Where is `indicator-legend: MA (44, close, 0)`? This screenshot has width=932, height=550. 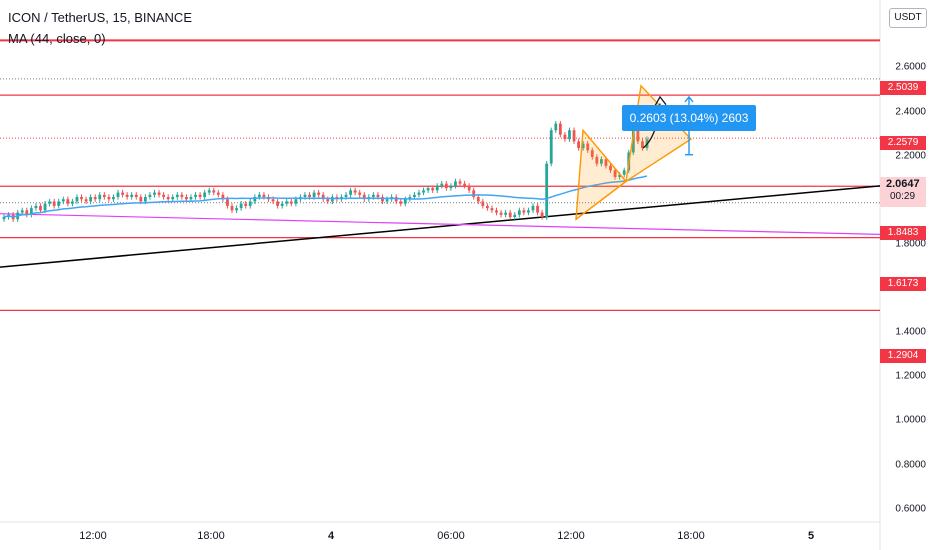 indicator-legend: MA (44, close, 0) is located at coordinates (57, 38).